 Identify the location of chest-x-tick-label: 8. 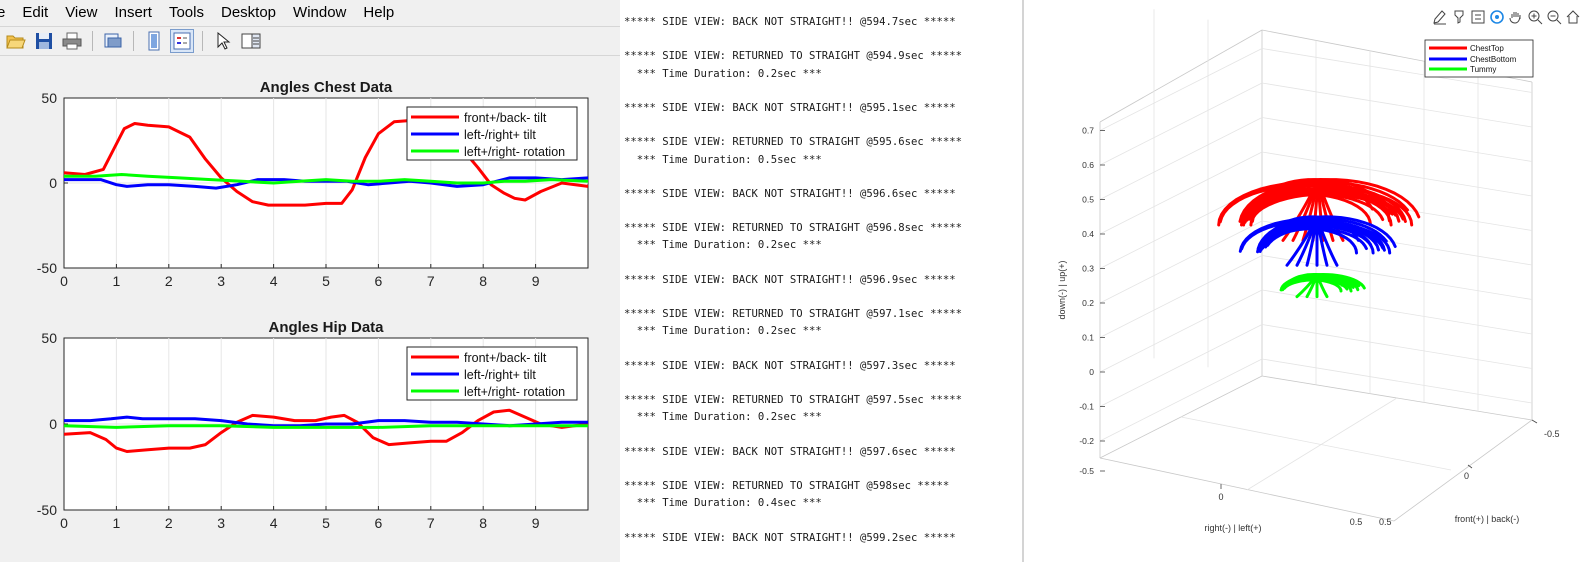
(483, 281).